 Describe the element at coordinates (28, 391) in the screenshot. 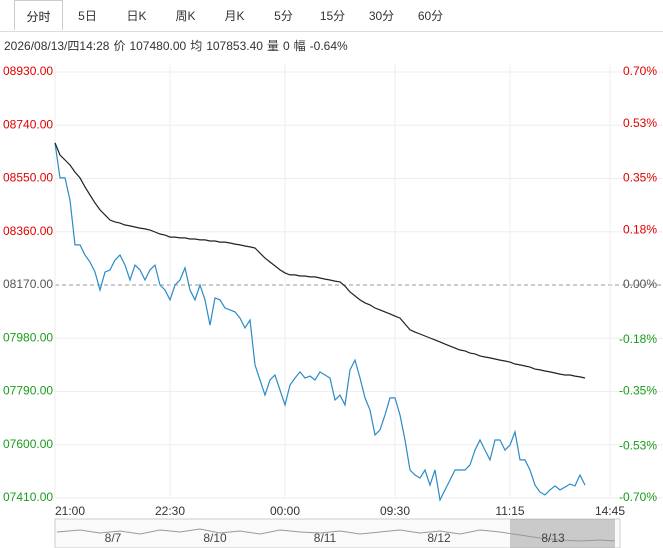

I see `y-tick-label: 07790.00` at that location.